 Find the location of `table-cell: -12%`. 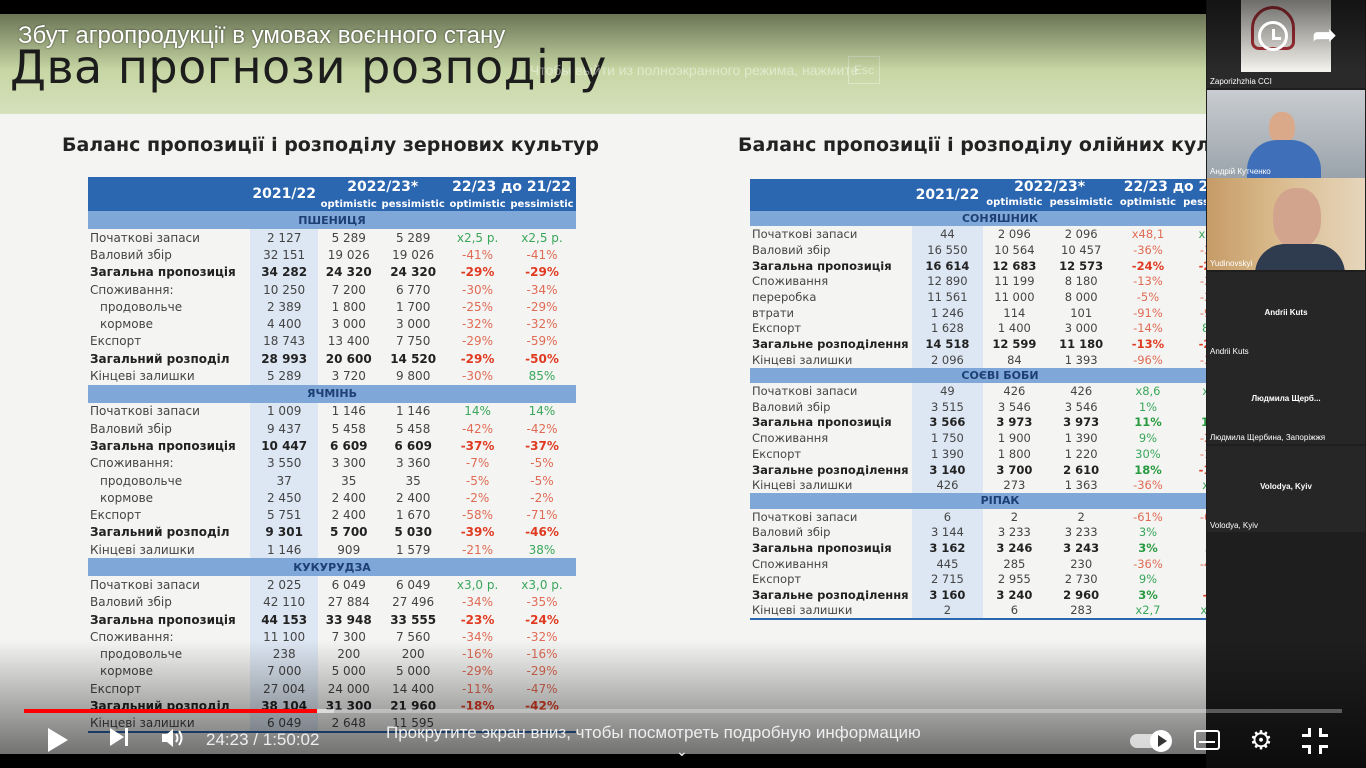

table-cell: -12% is located at coordinates (1202, 453).